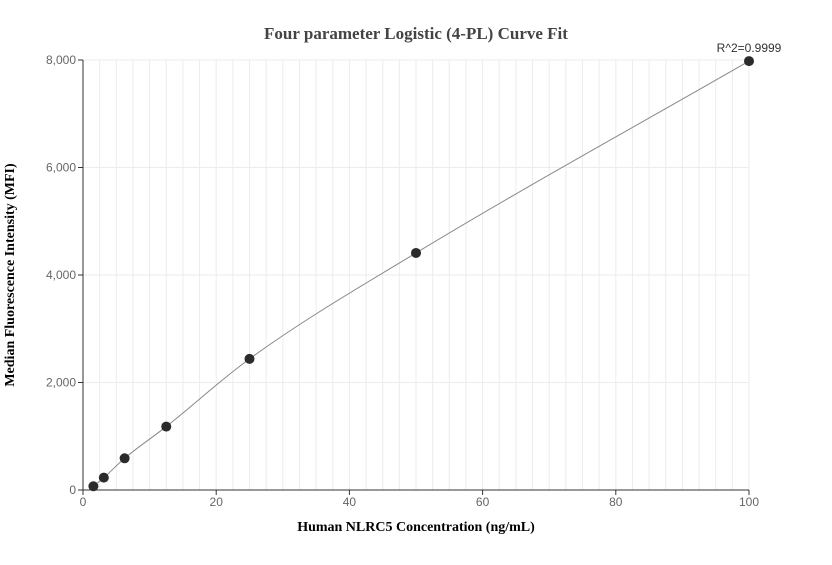 The image size is (832, 565). Describe the element at coordinates (217, 502) in the screenshot. I see `x-tick-label: 20` at that location.